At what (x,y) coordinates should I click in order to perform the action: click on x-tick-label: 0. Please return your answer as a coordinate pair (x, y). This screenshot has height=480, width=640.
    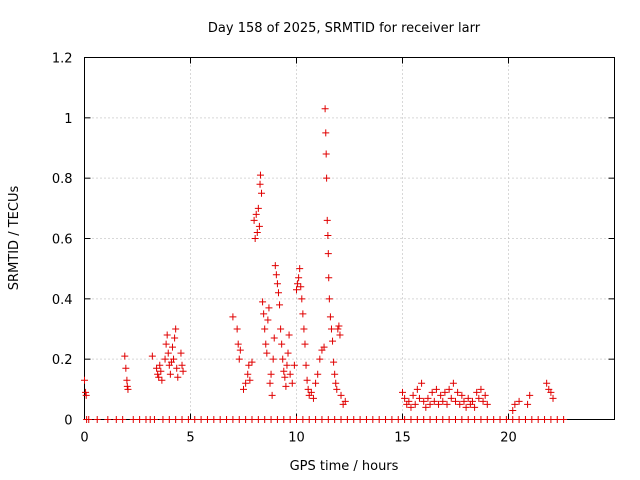
    Looking at the image, I should click on (84, 438).